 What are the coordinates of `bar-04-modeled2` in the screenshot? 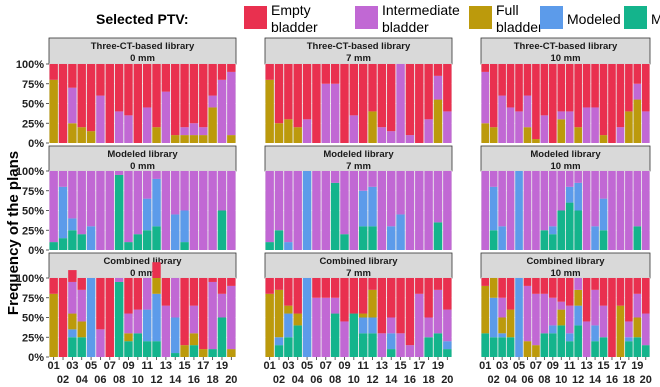 It's located at (510, 347).